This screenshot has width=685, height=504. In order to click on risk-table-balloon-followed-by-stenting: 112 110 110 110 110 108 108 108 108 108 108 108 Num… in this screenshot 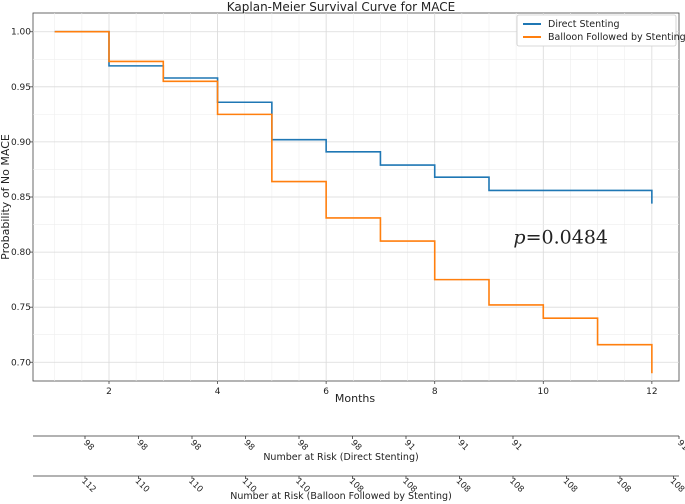, I will do `click(359, 488)`.